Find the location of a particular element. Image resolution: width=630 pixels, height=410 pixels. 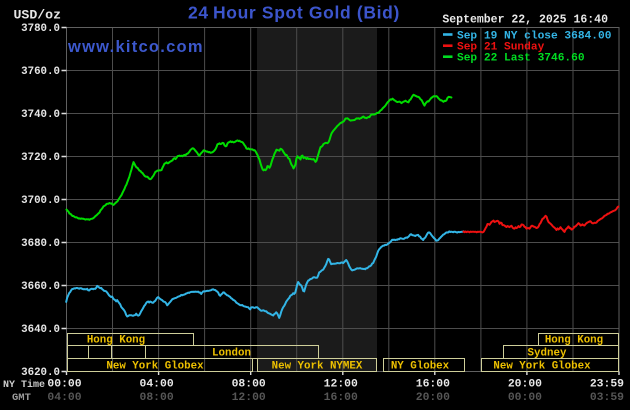

svg-text: September 22, 2025 16:40 is located at coordinates (525, 19).